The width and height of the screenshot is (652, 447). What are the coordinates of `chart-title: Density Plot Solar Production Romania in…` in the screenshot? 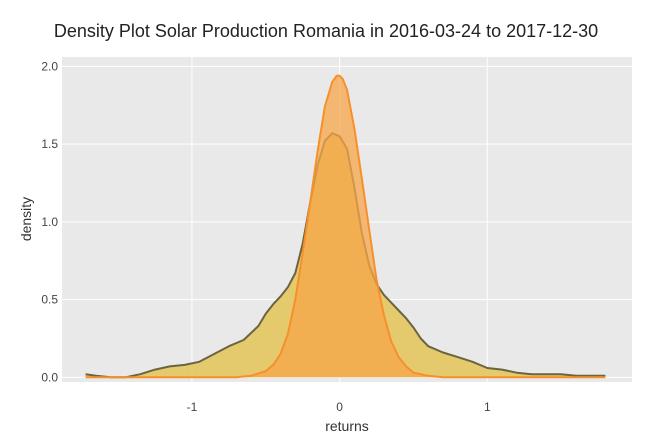 It's located at (326, 31).